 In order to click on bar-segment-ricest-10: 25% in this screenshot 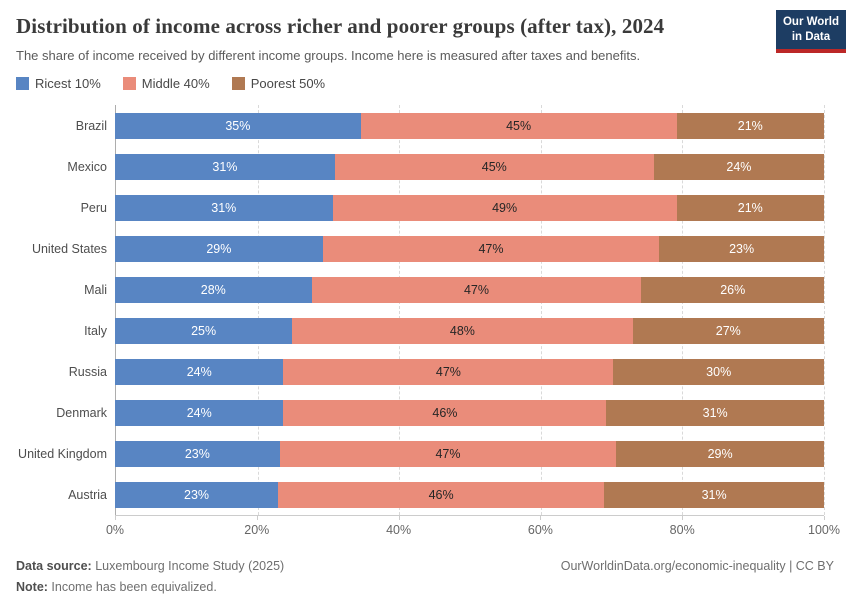, I will do `click(204, 330)`.